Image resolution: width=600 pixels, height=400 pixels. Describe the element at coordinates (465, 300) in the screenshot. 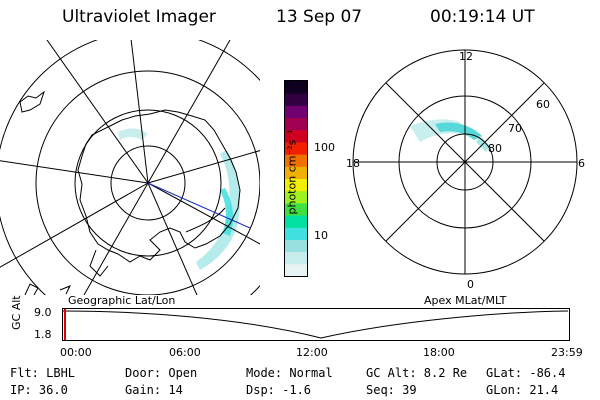

I see `apex-panel-label: Apex MLat/MLT` at that location.